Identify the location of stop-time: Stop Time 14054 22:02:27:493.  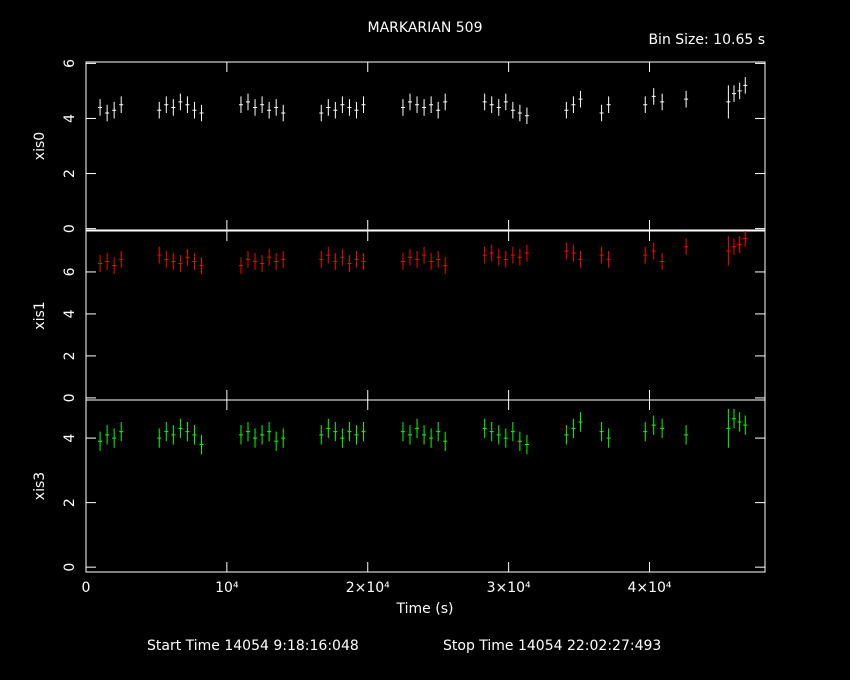
(552, 646).